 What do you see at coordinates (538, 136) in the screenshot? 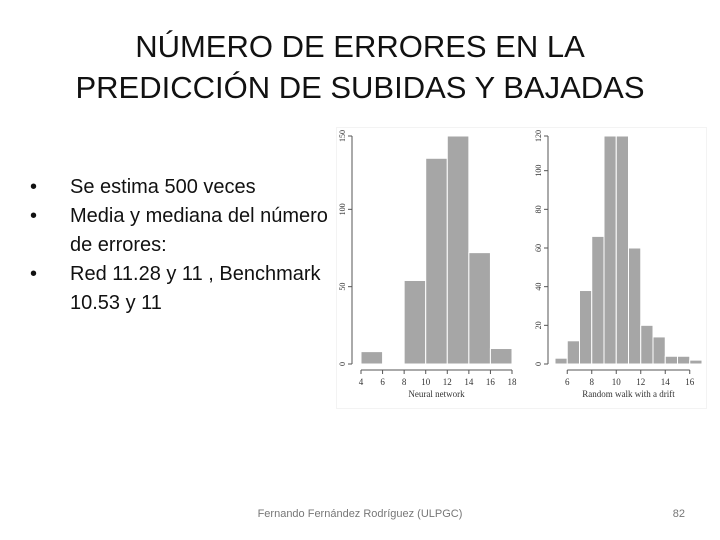
I see `y-tick-label: 120` at bounding box center [538, 136].